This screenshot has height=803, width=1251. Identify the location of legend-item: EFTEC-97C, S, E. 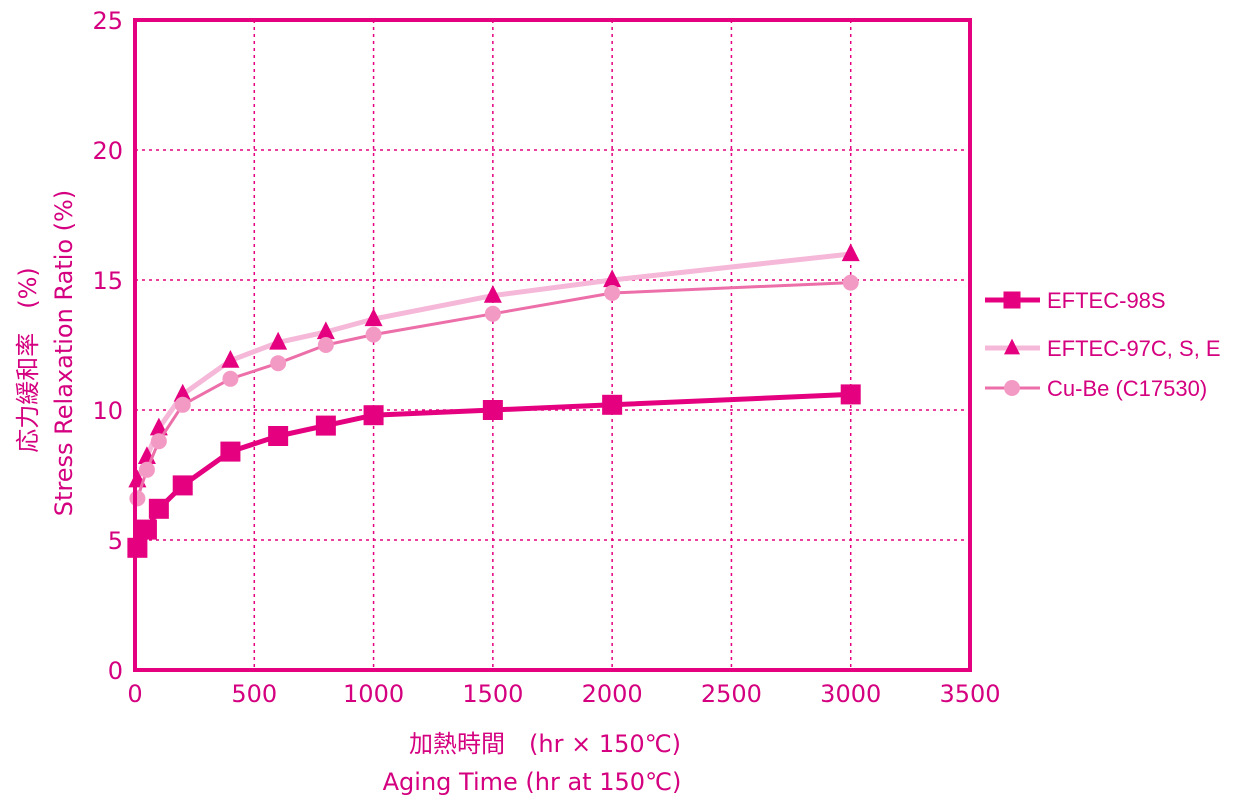
(1103, 348).